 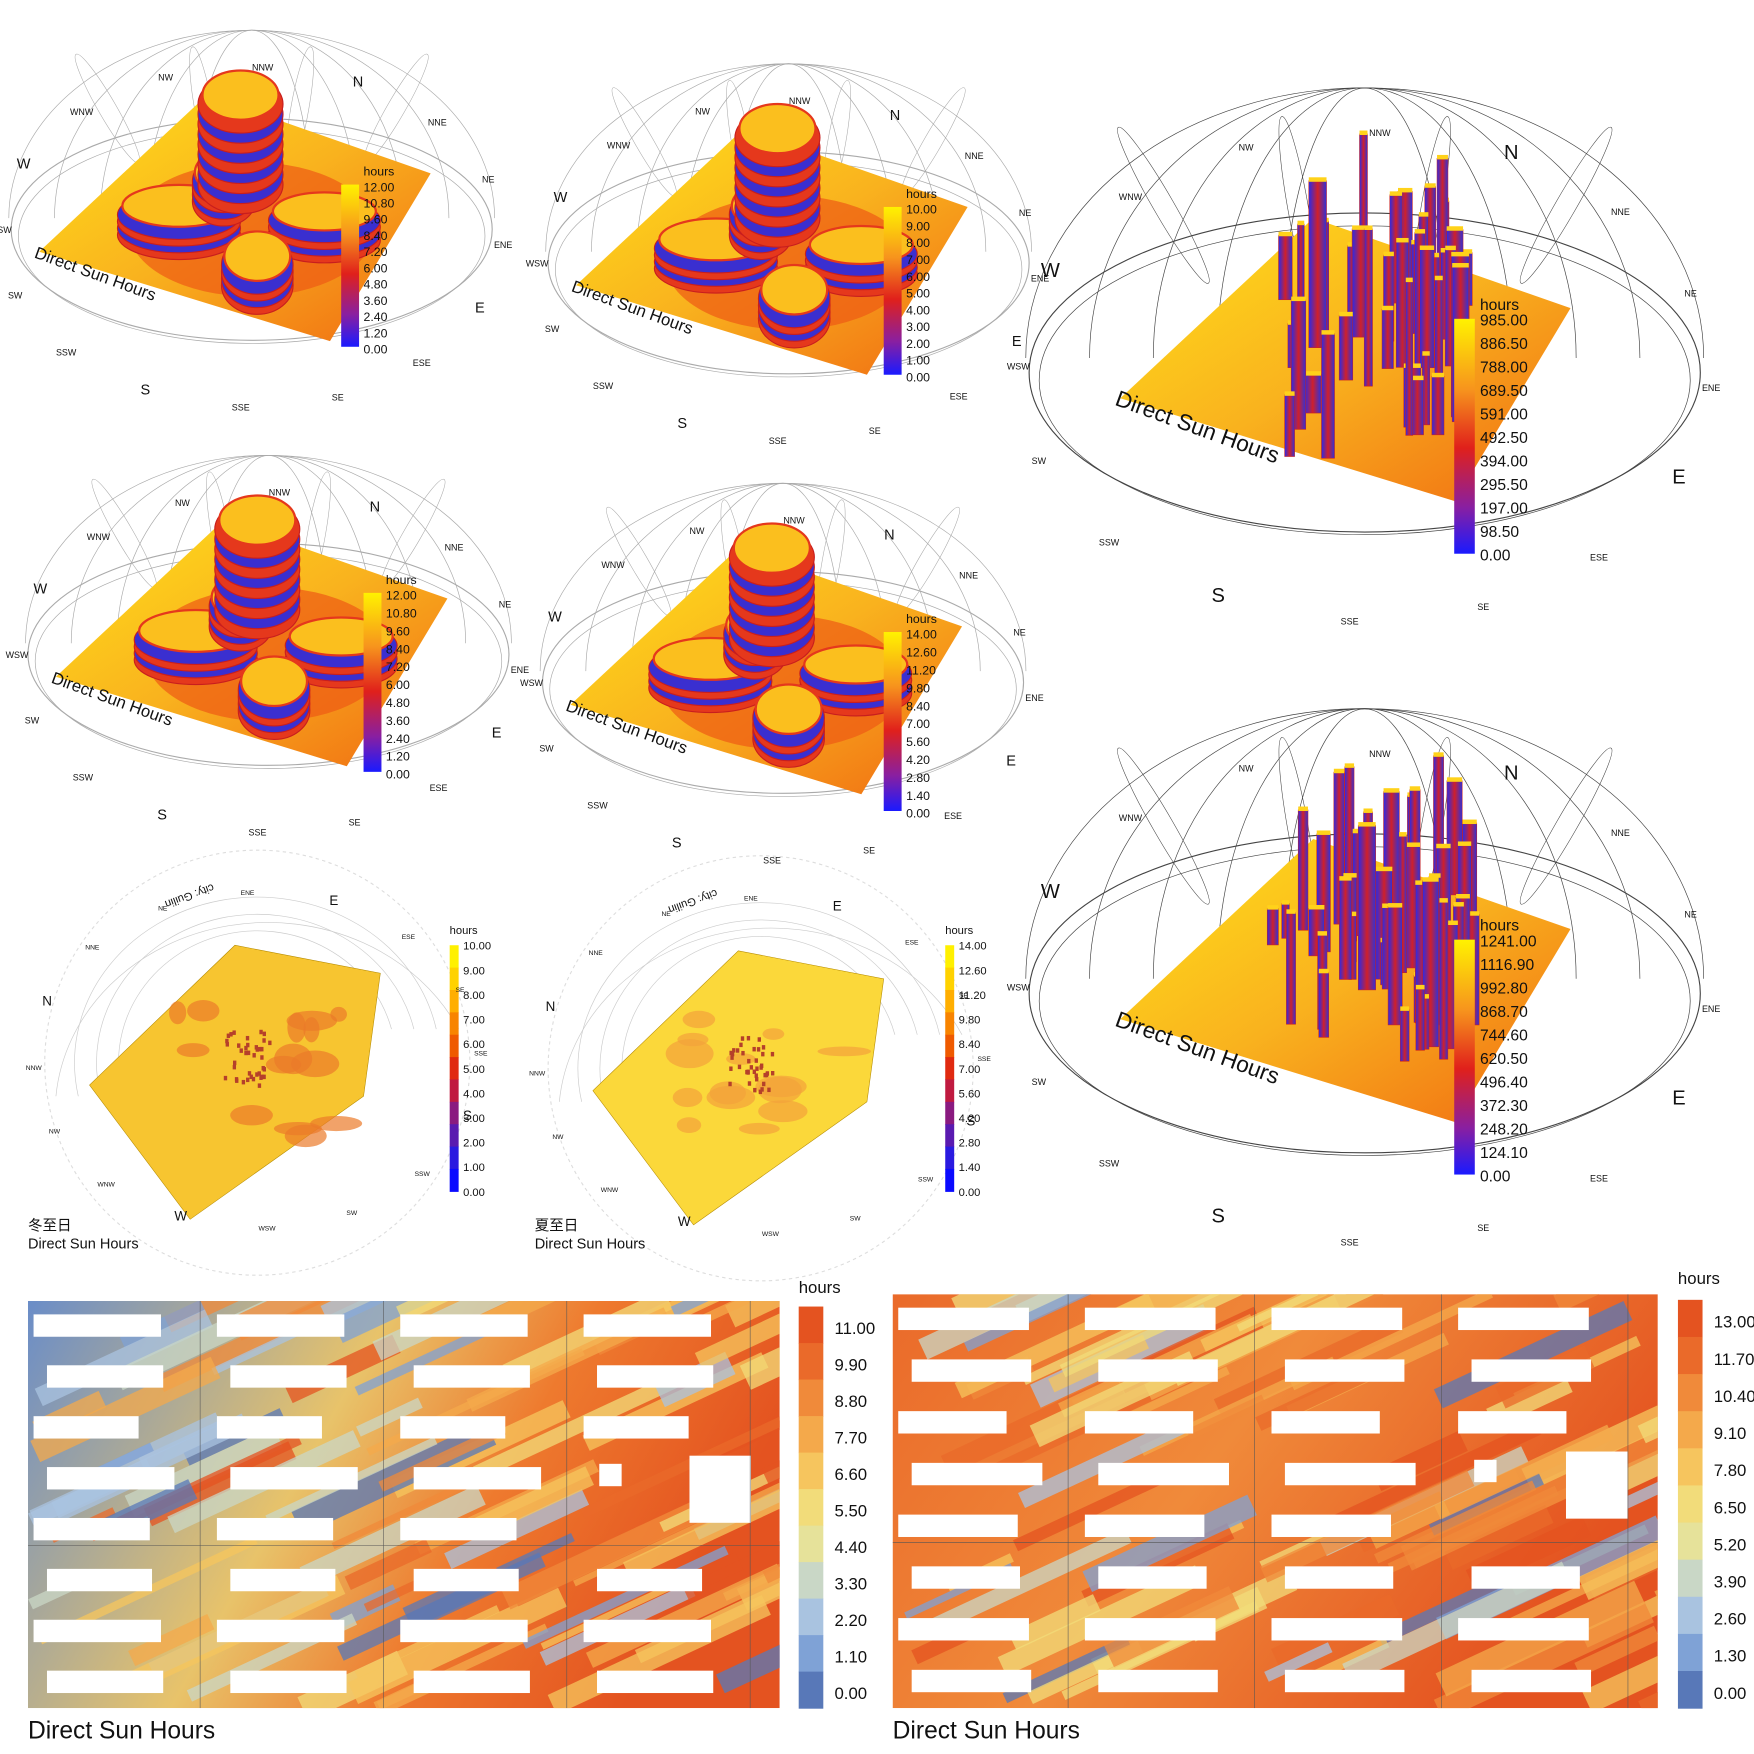 I want to click on legend-label: 8.00, so click(x=918, y=243).